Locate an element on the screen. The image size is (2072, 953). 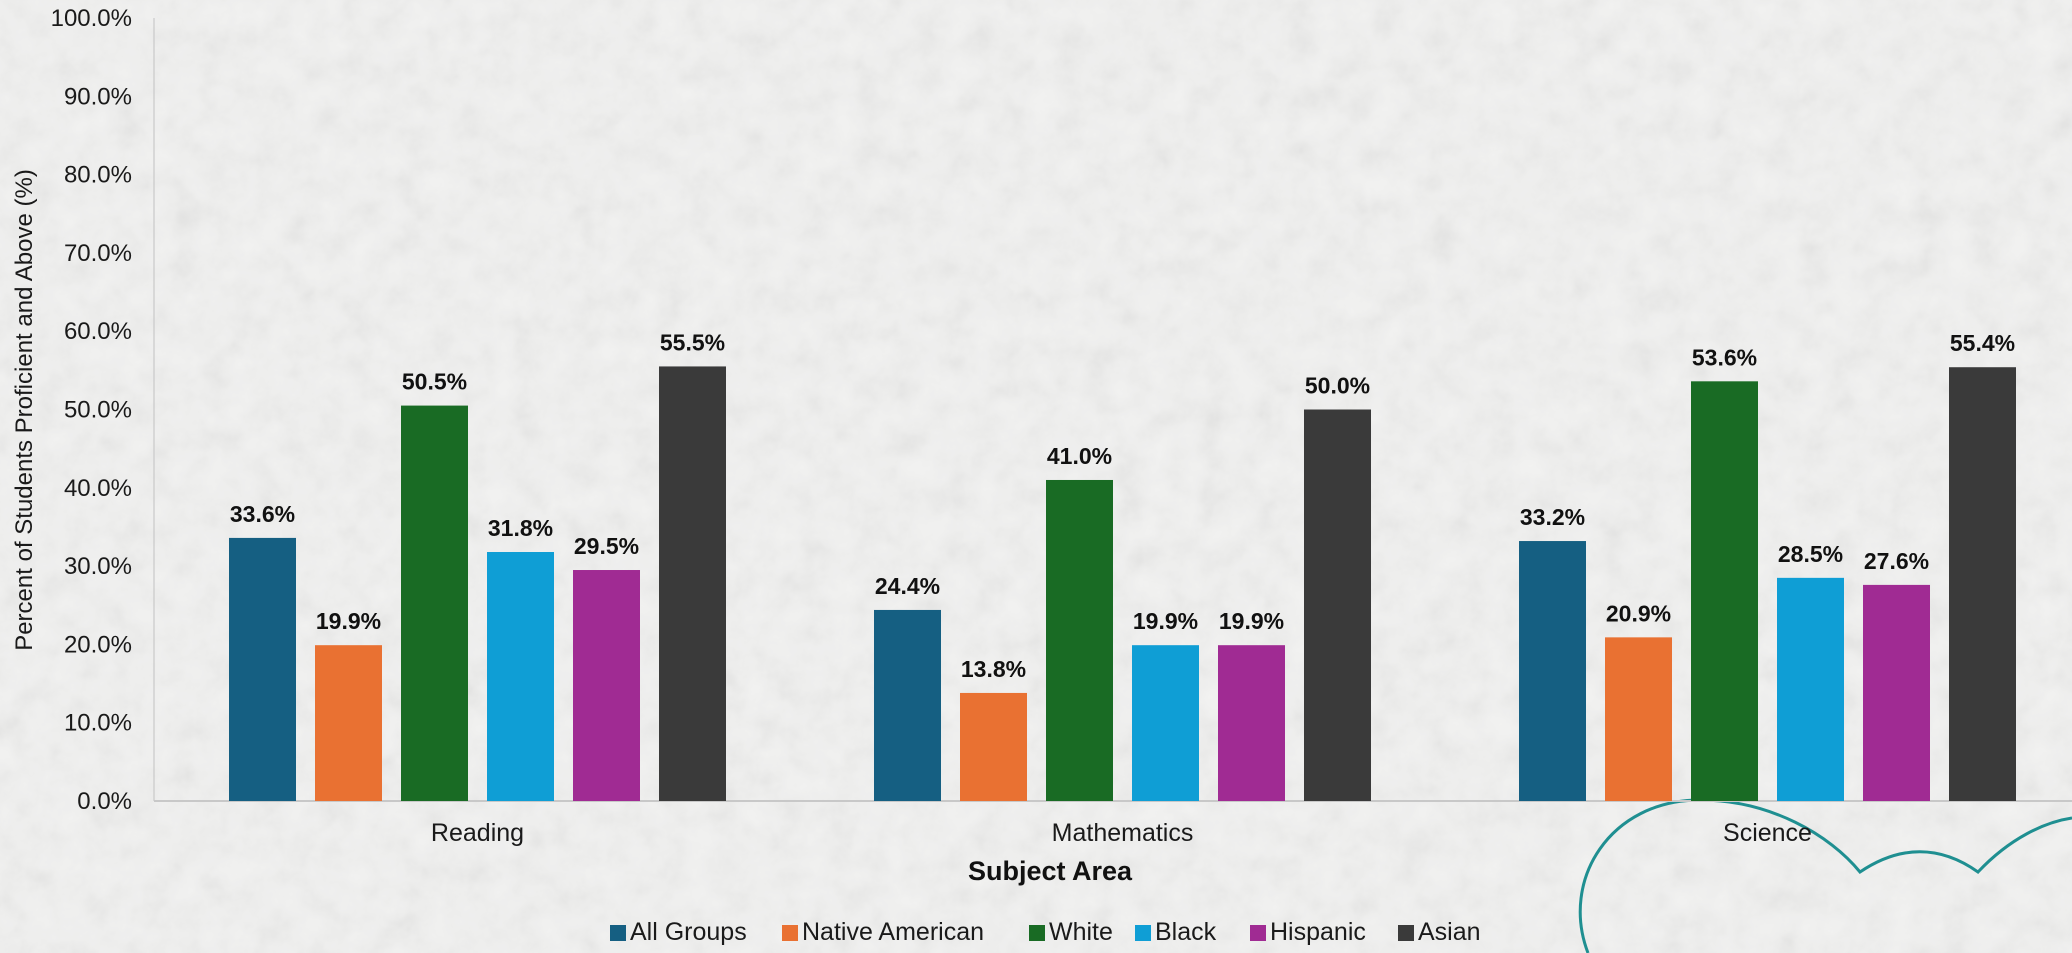
legend-item: Asian is located at coordinates (1439, 932).